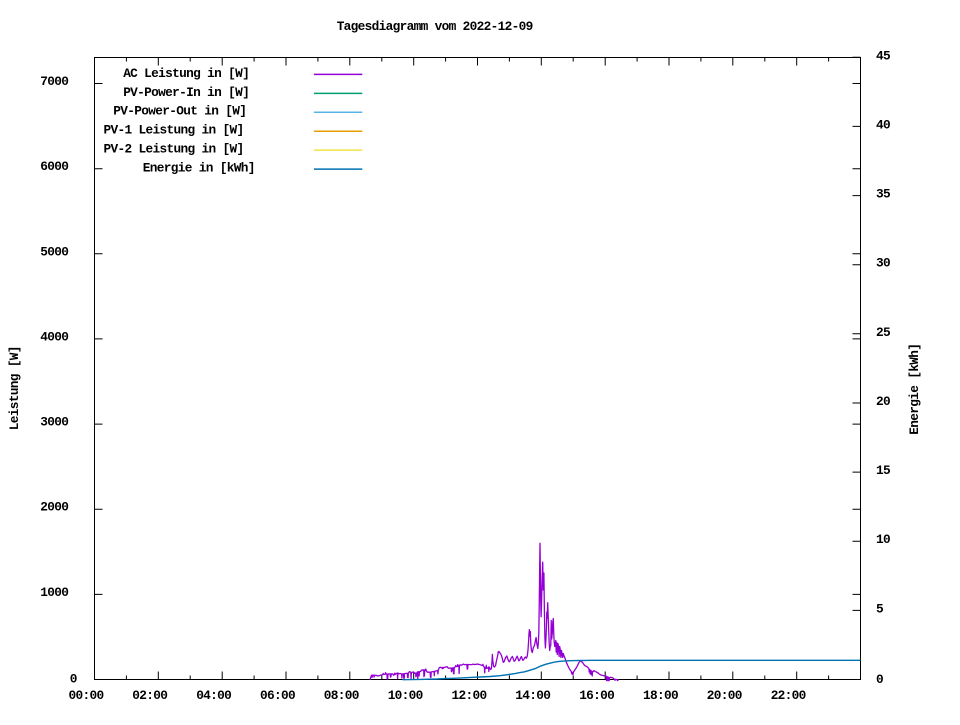 The image size is (960, 725). What do you see at coordinates (724, 695) in the screenshot?
I see `svg-text: 20:00` at bounding box center [724, 695].